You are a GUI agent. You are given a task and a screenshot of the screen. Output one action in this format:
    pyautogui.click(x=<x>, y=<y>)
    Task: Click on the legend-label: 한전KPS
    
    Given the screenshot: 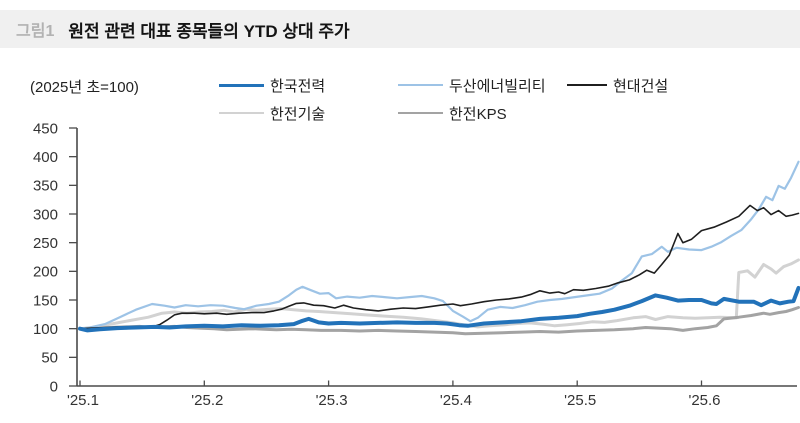 What is the action you would take?
    pyautogui.click(x=478, y=114)
    